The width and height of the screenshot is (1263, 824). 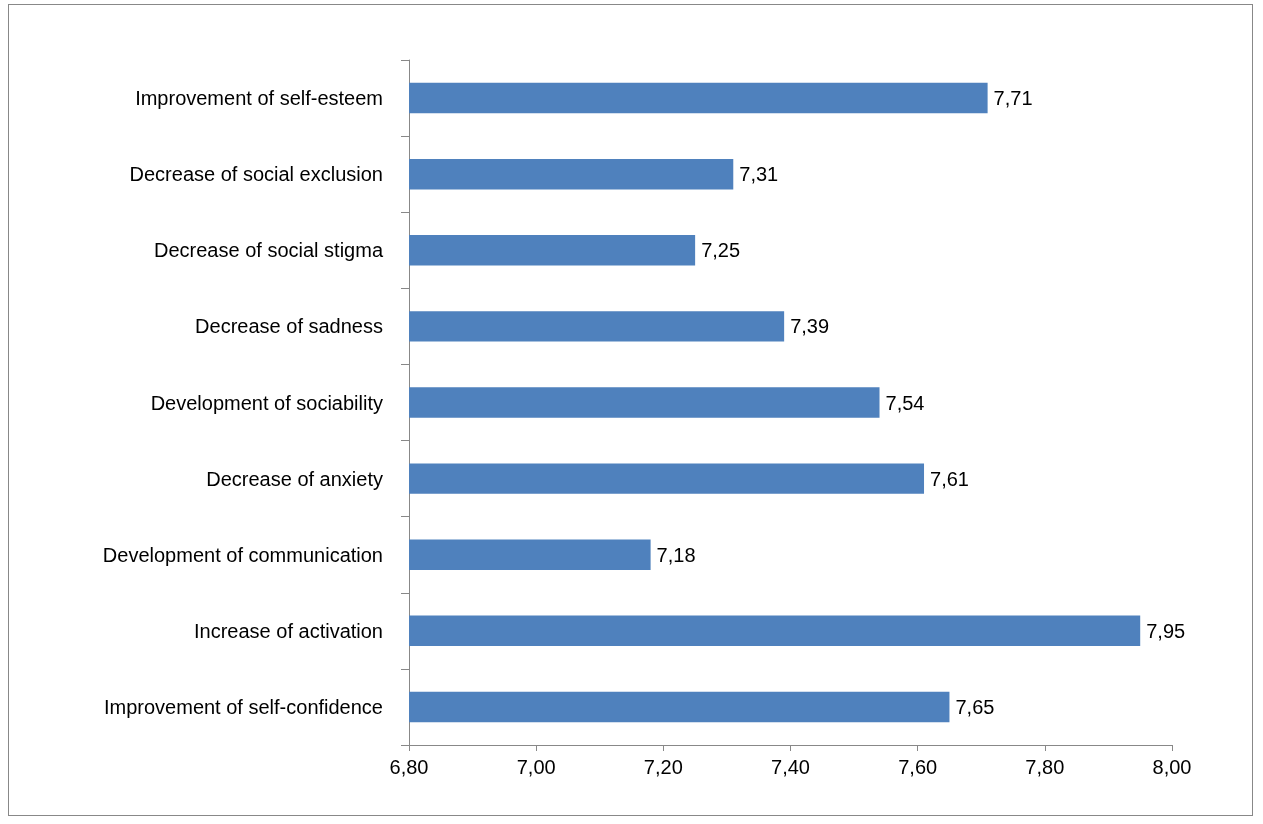 I want to click on x-tick-label: 7,00, so click(x=536, y=767).